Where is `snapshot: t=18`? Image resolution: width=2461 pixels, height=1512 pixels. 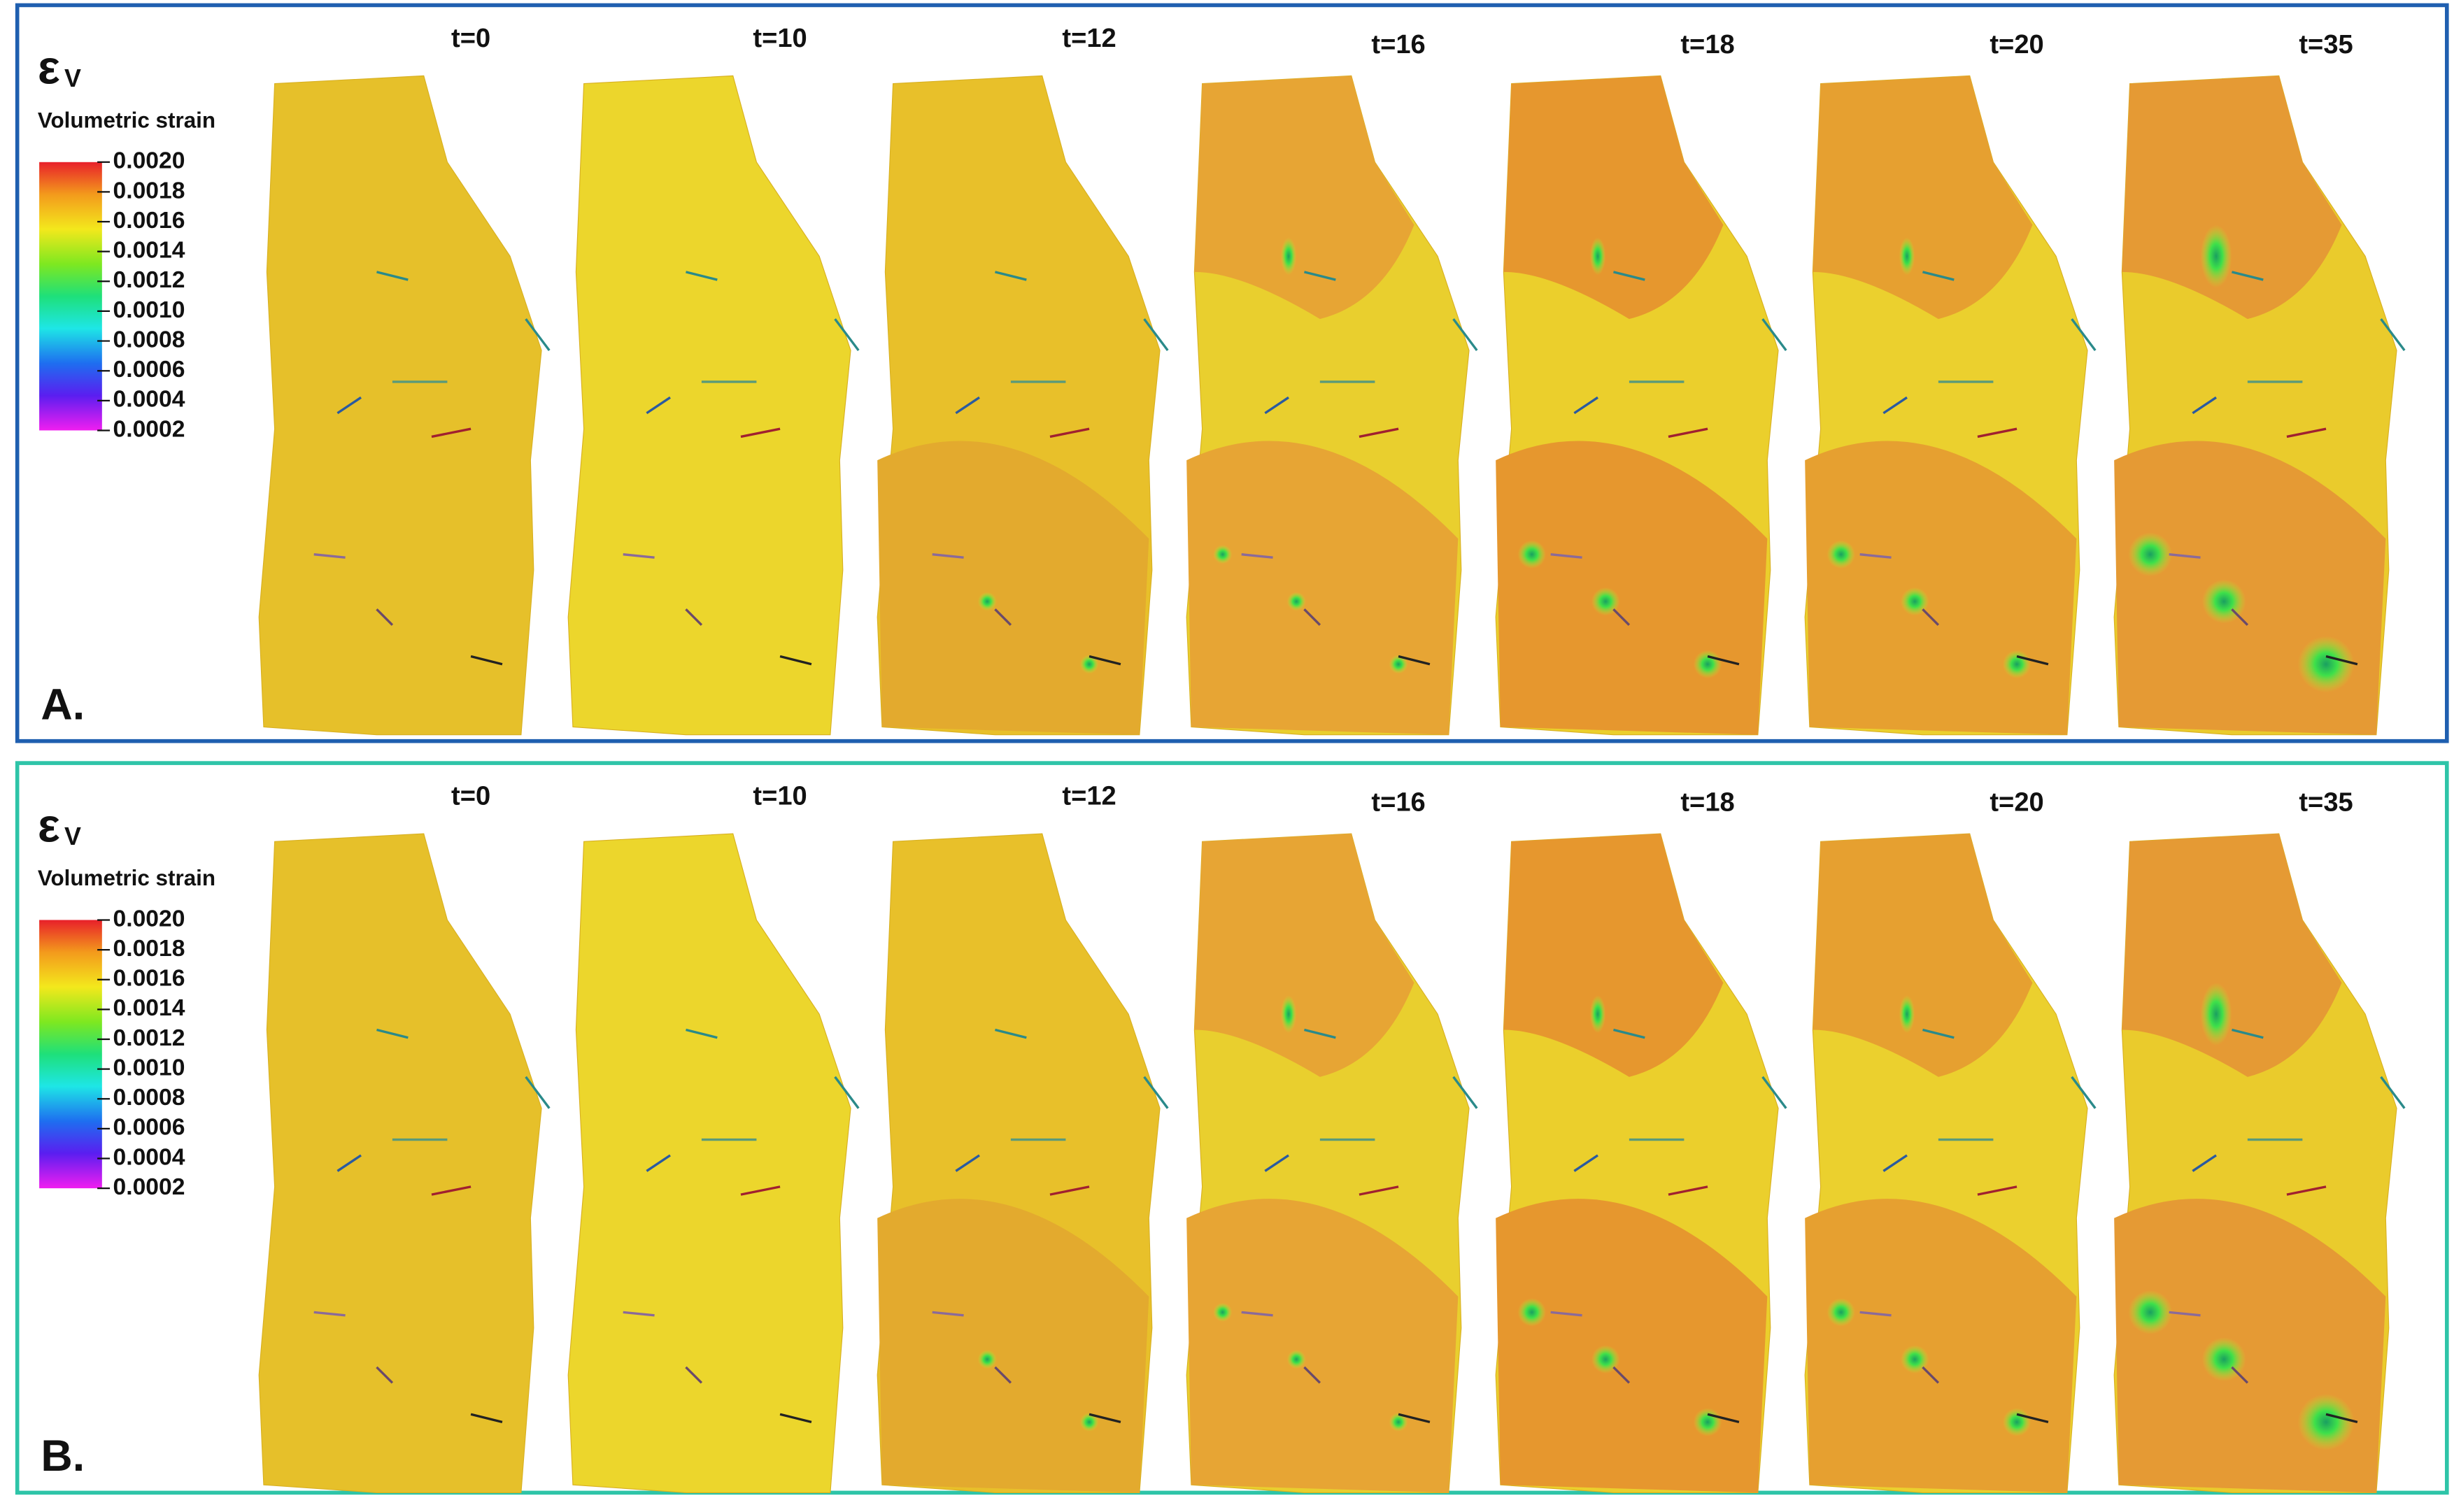 snapshot: t=18 is located at coordinates (1641, 382).